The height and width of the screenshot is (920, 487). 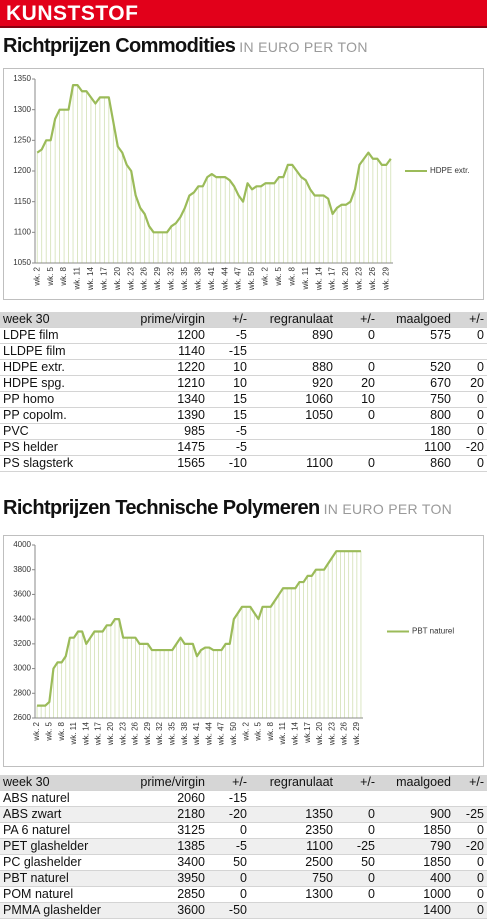 I want to click on row: PP copolm. 1390 15 1050 0 800 0, so click(x=243, y=415).